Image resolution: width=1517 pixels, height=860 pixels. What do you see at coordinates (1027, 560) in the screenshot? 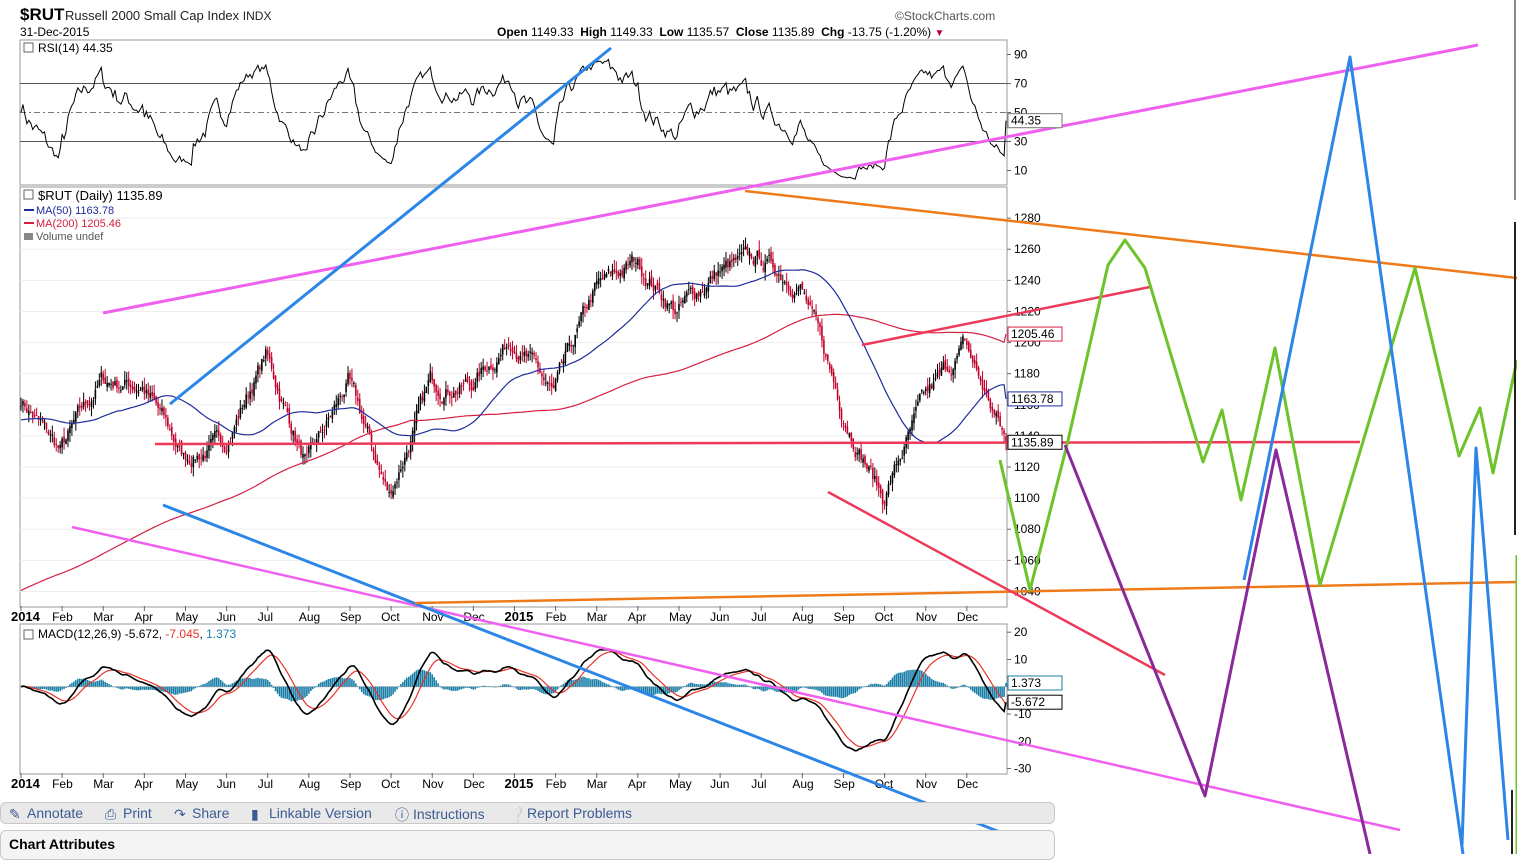
I see `y-tick-label: 1060` at bounding box center [1027, 560].